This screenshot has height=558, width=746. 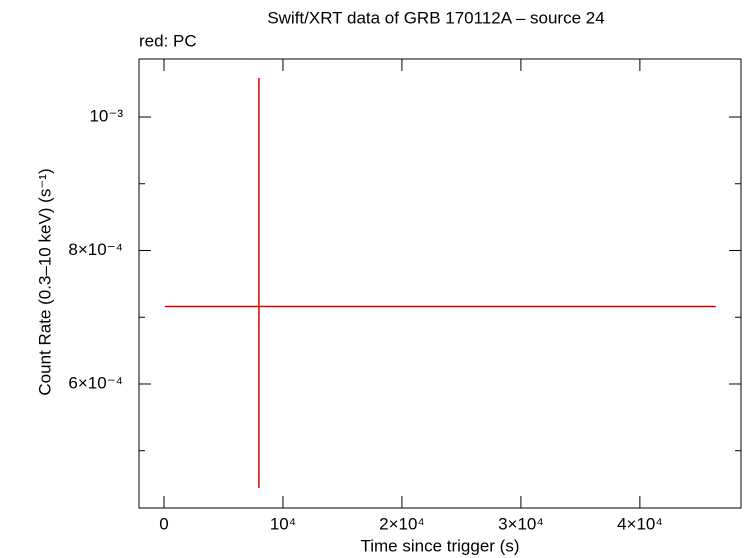 I want to click on x-tick-label: 4×10⁴, so click(x=640, y=523).